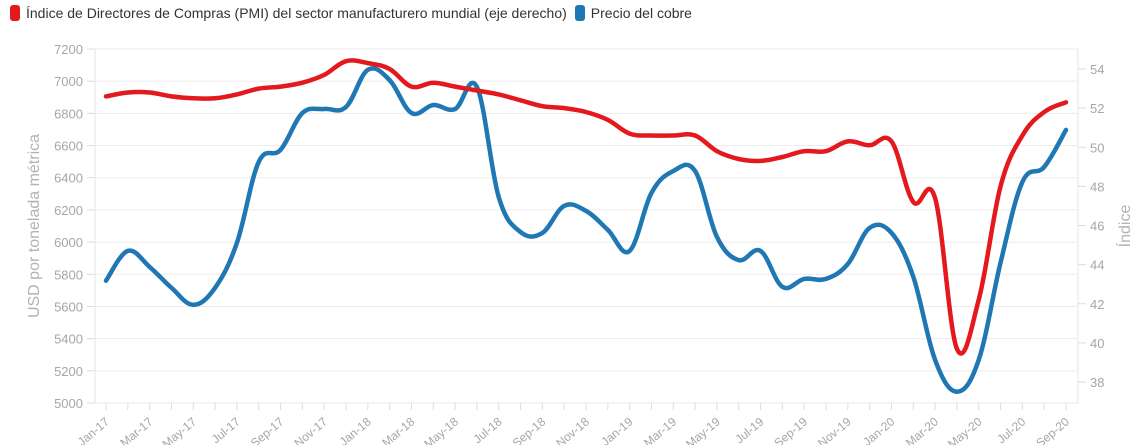 The image size is (1140, 445). I want to click on y2-tick-label: 50, so click(1097, 147).